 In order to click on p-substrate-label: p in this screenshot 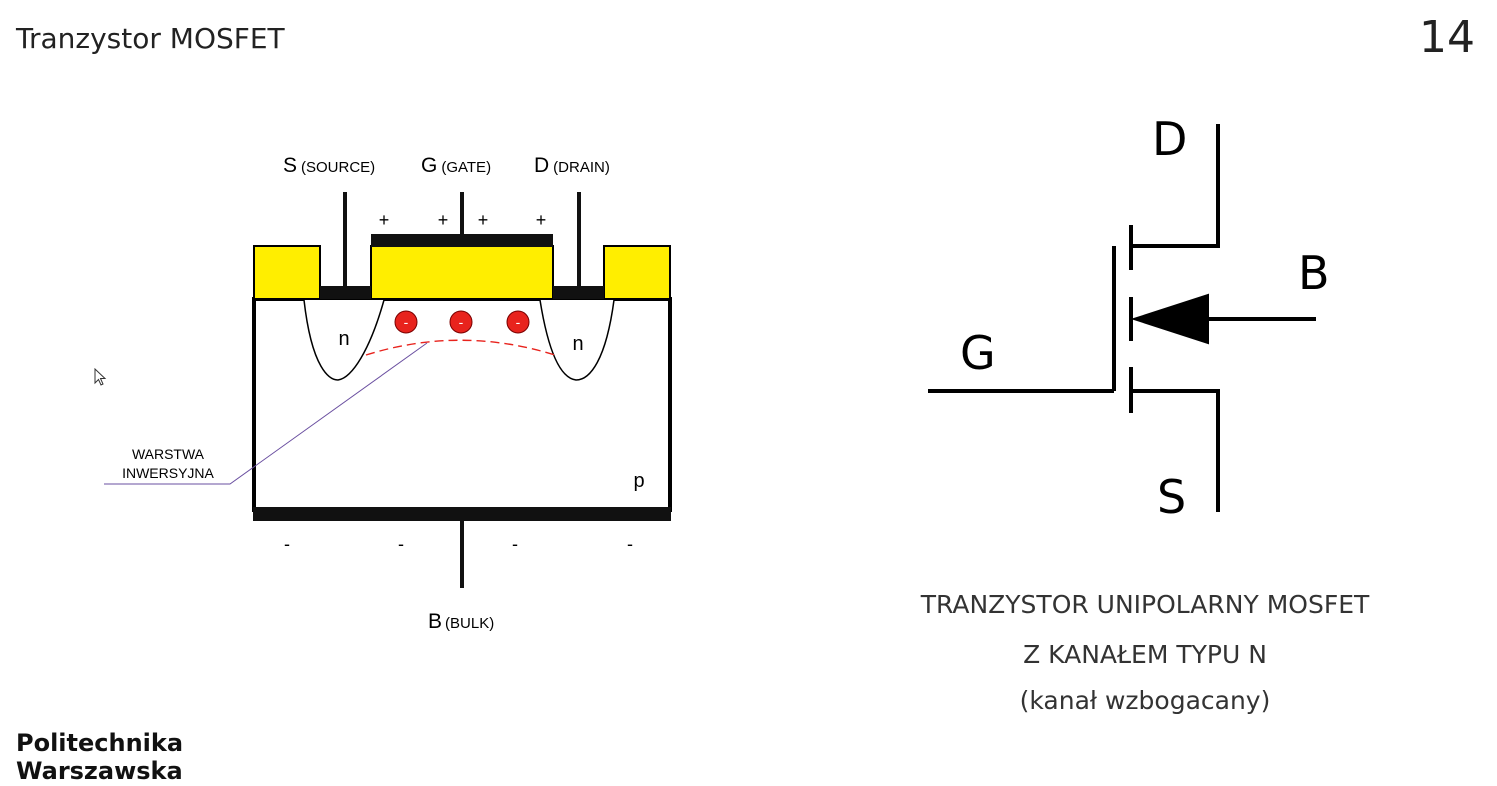, I will do `click(638, 481)`.